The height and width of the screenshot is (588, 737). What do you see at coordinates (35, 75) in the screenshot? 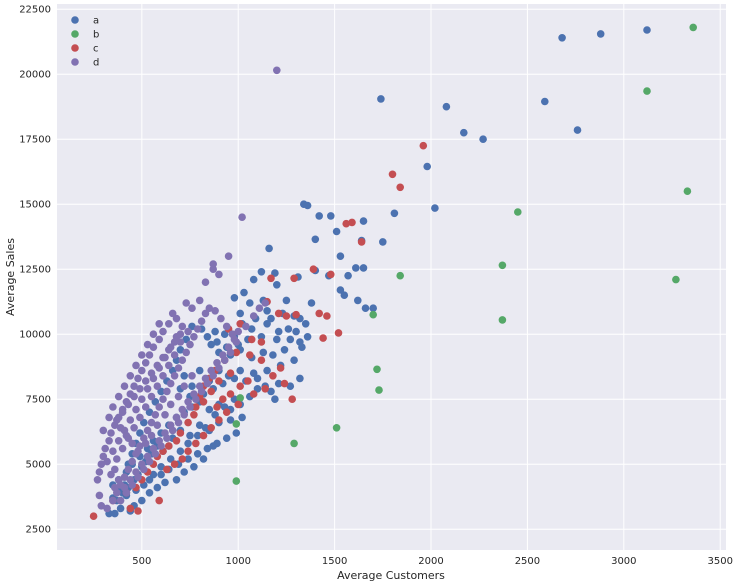
I see `y-tick-label: 20000` at bounding box center [35, 75].